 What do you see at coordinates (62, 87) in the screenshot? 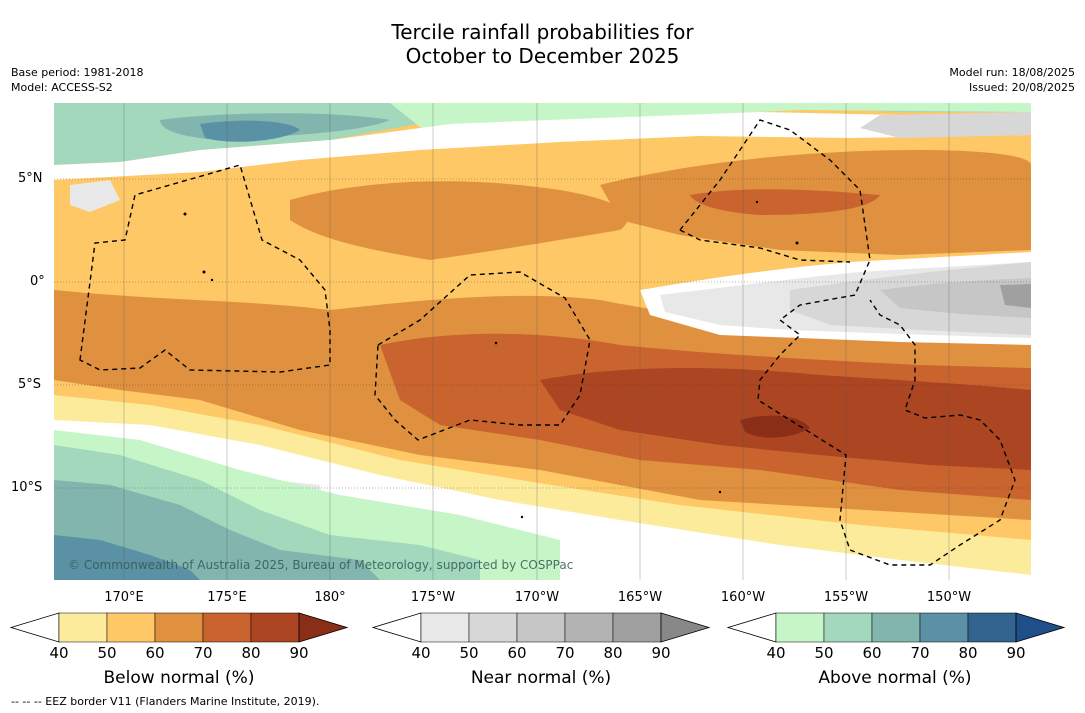
I see `model-name: Model: ACCESS-S2` at bounding box center [62, 87].